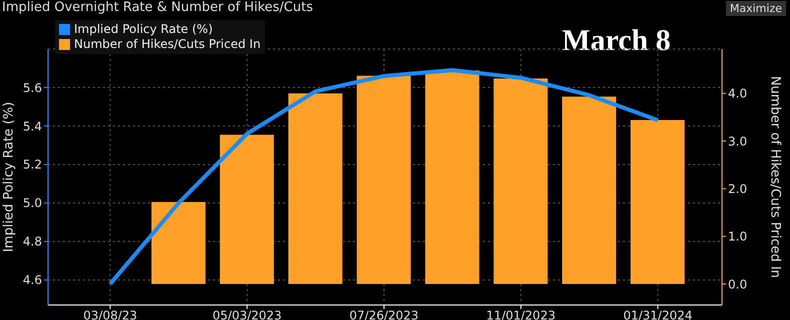 Image resolution: width=790 pixels, height=320 pixels. What do you see at coordinates (167, 44) in the screenshot?
I see `legend-label: Number of Hikes/Cuts Priced In` at bounding box center [167, 44].